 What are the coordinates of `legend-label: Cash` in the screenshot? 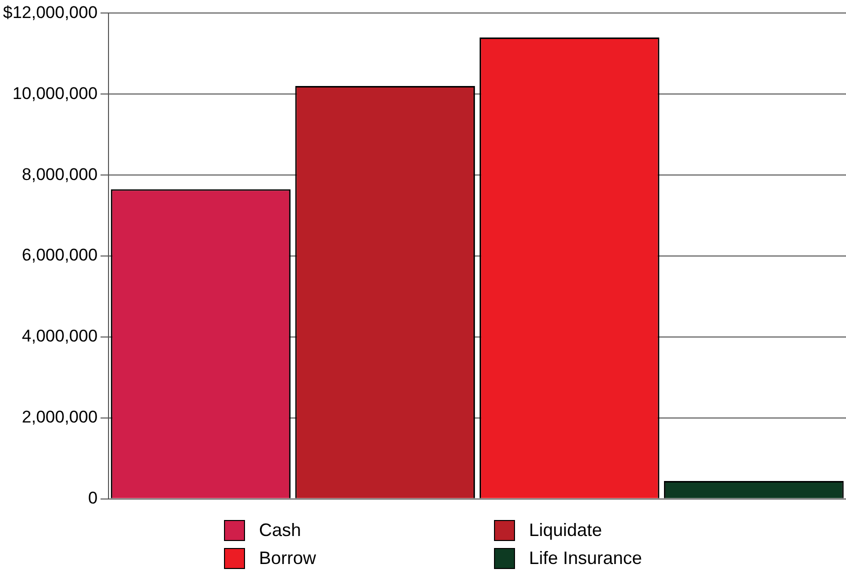 It's located at (280, 530).